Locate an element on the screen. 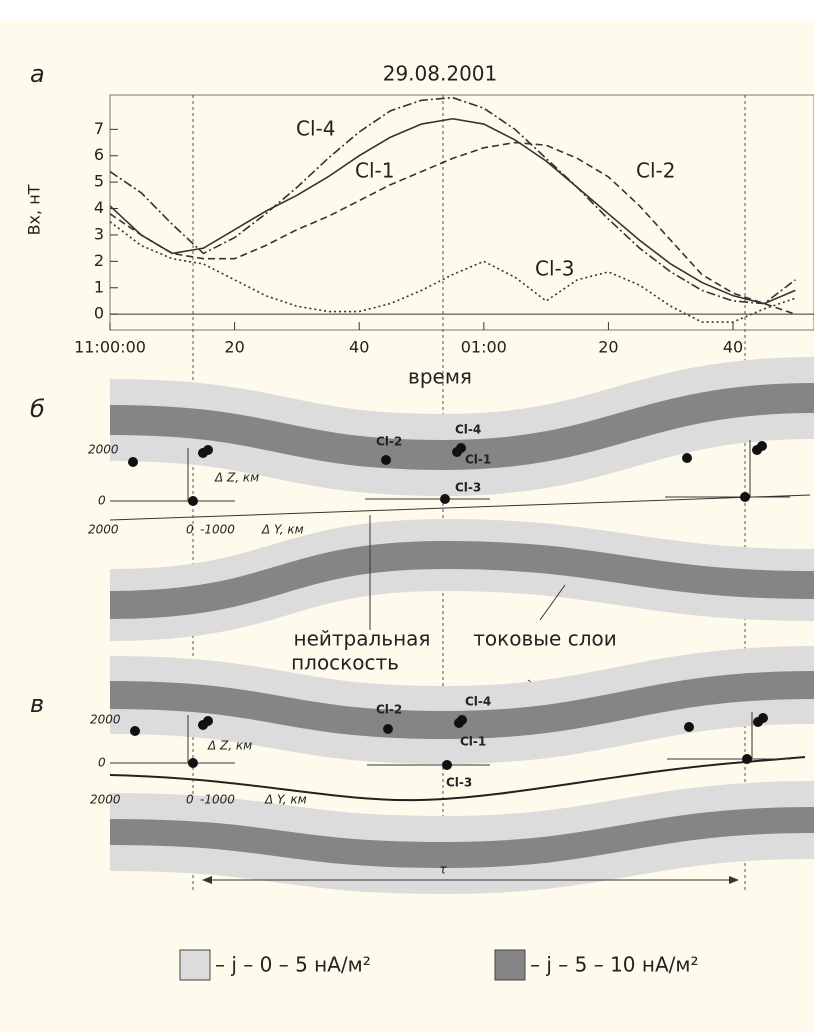  callout is located at coordinates (552, 602).